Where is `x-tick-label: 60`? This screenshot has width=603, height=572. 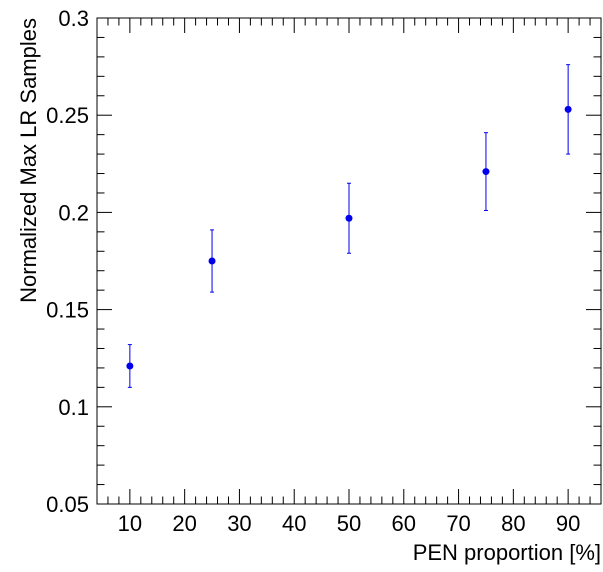 x-tick-label: 60 is located at coordinates (404, 523).